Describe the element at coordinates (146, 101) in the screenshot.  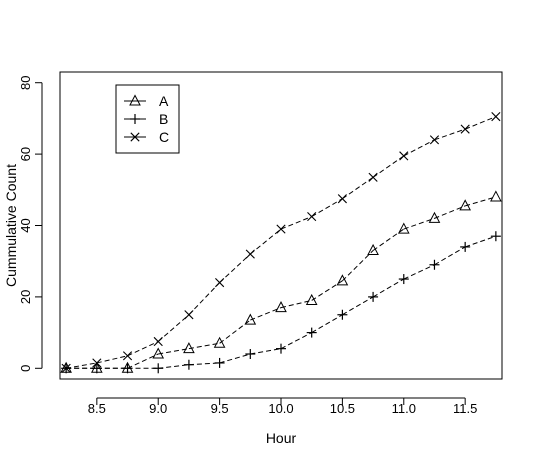
I see `legend-item-A: A` at that location.